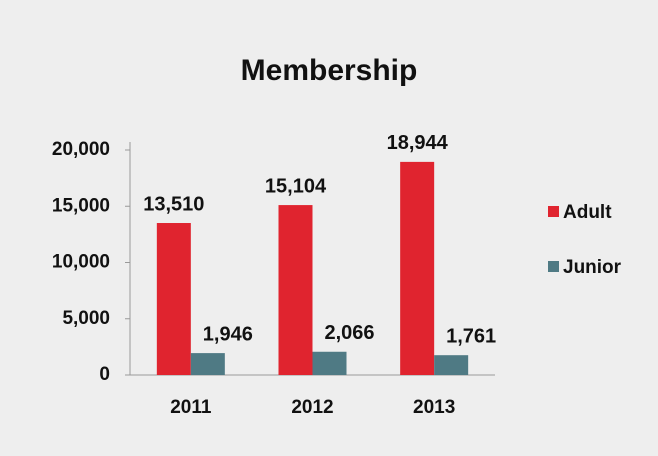 The width and height of the screenshot is (658, 456). What do you see at coordinates (587, 212) in the screenshot?
I see `legend-label: Adult` at bounding box center [587, 212].